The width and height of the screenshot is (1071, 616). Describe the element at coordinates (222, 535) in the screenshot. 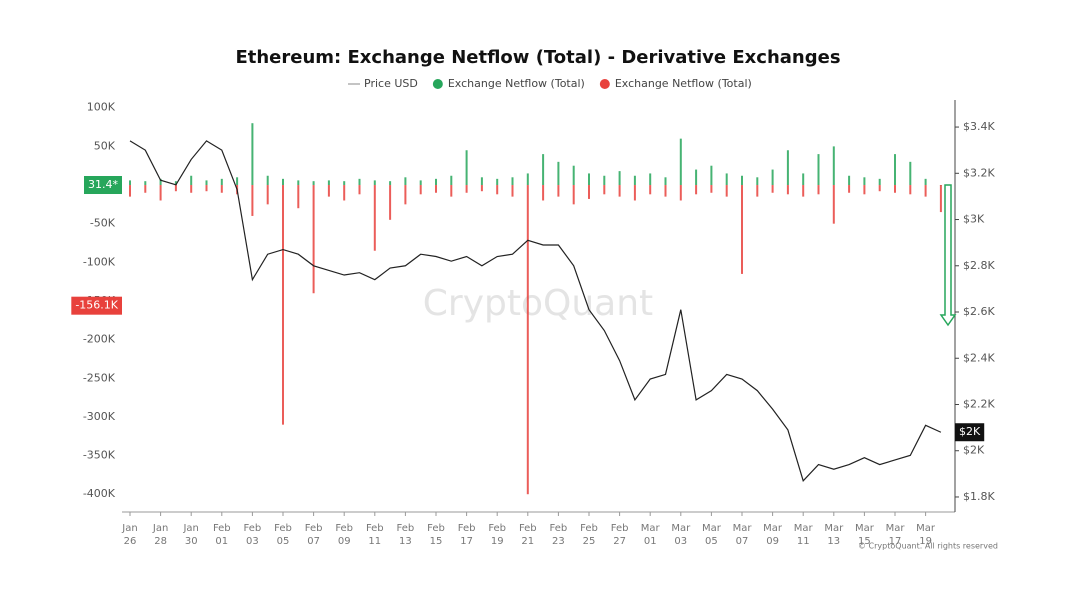

I see `x-tick-label: Feb 01` at that location.